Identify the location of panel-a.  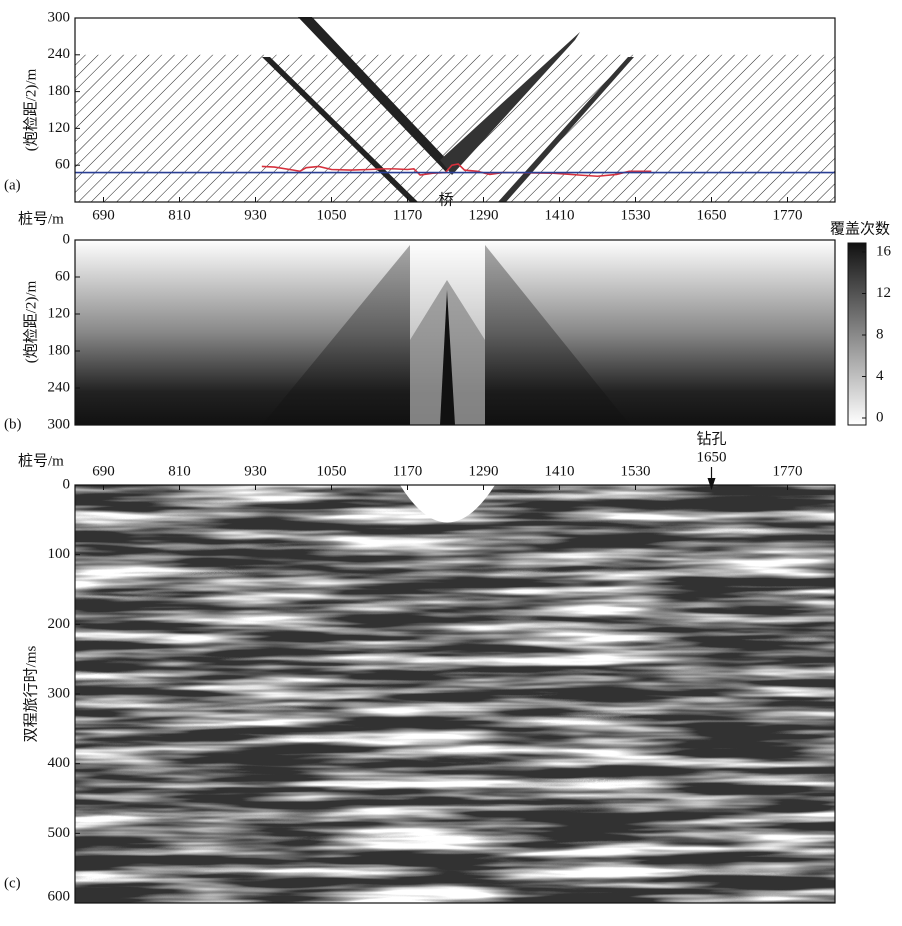
(448, 109).